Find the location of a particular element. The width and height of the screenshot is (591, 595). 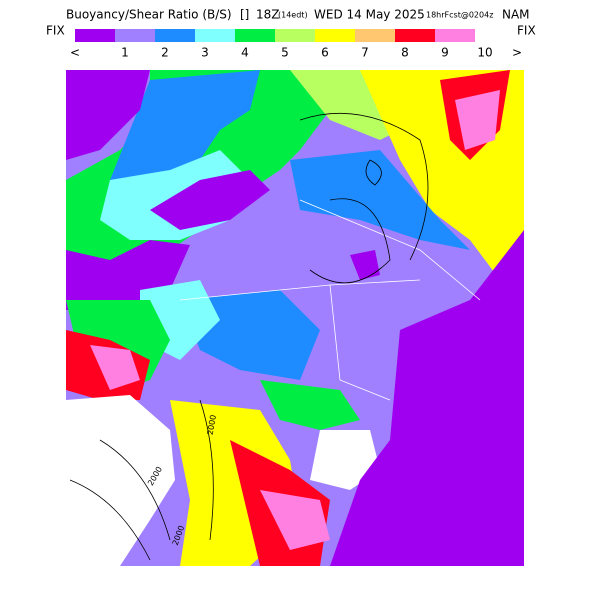

prev: < is located at coordinates (75, 53).